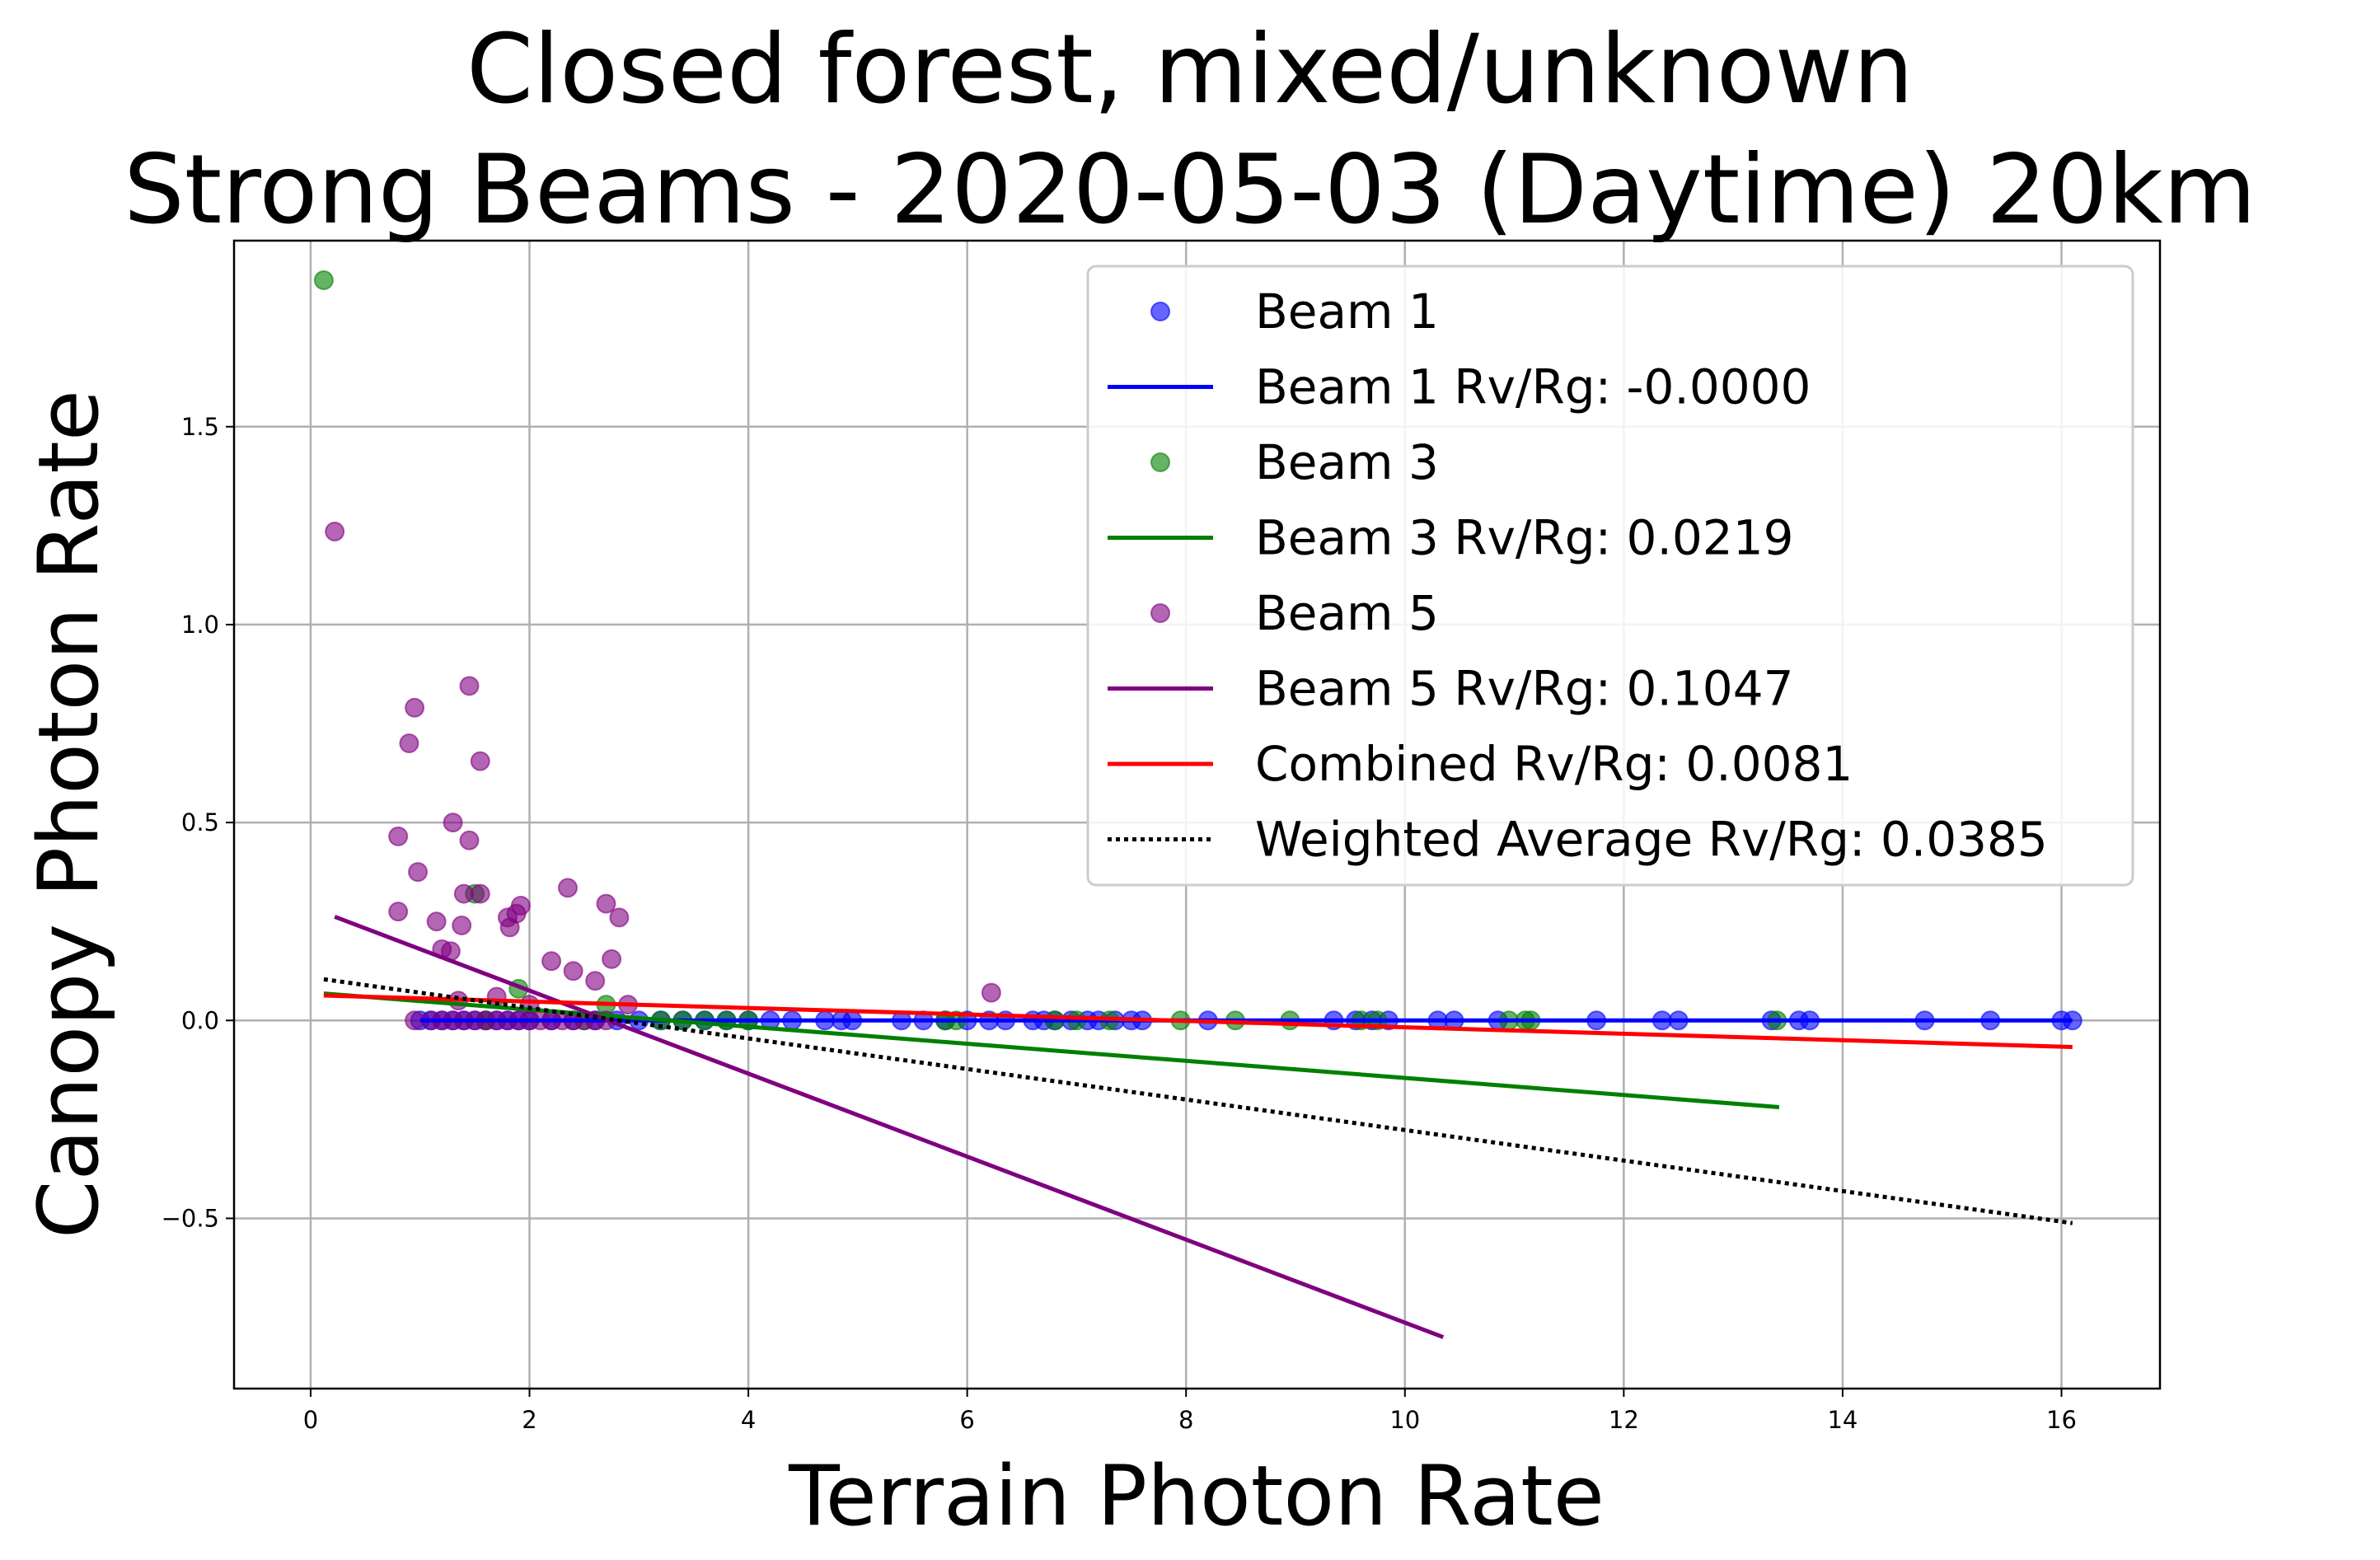 The image size is (2380, 1560). What do you see at coordinates (1347, 311) in the screenshot?
I see `legend-label: Beam 1` at bounding box center [1347, 311].